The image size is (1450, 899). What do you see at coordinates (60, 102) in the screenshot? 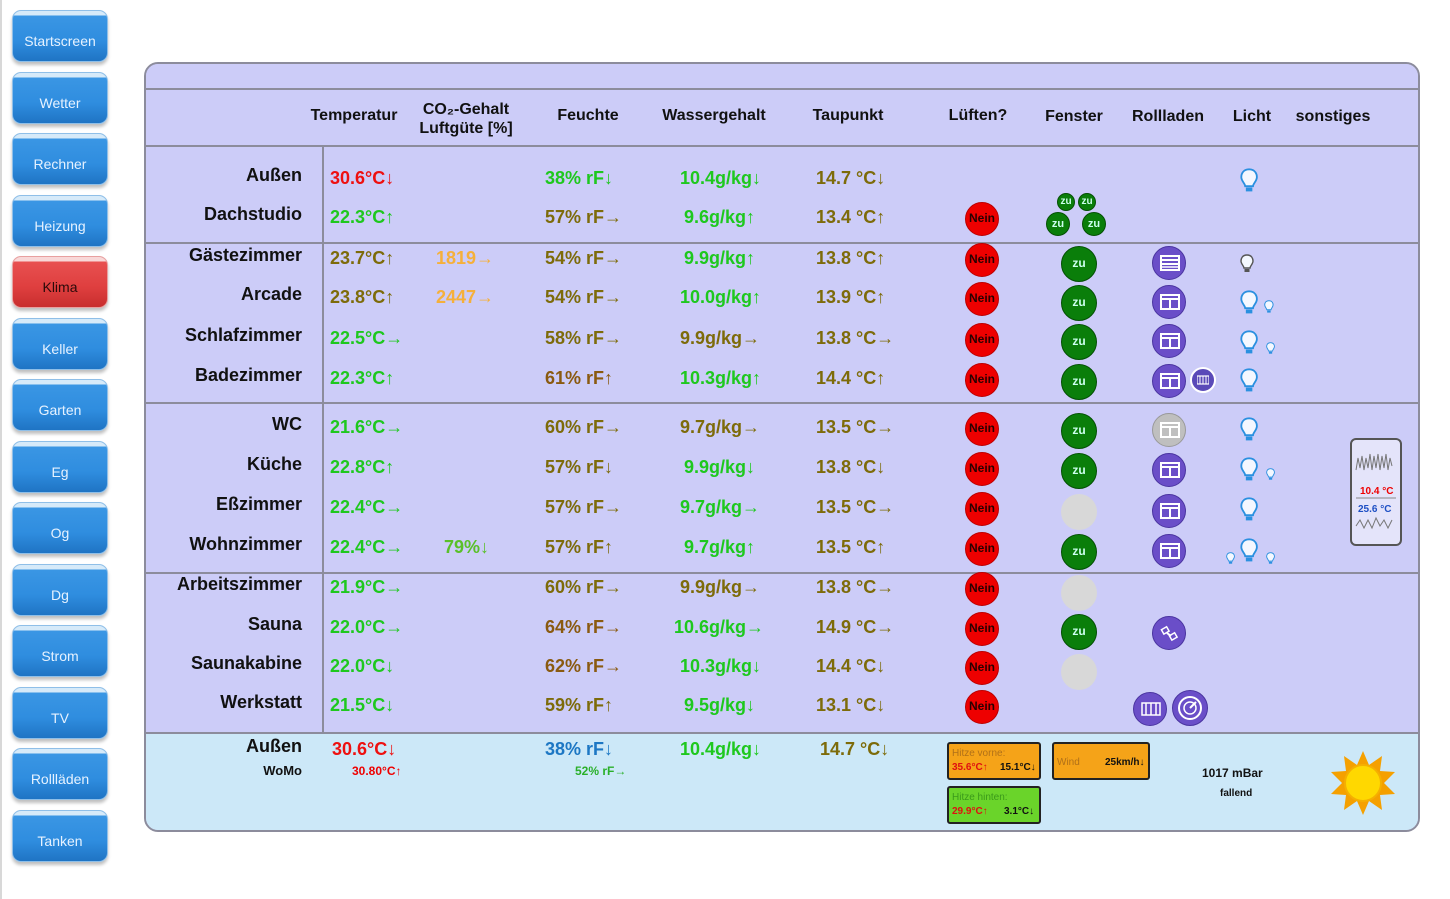
I see `nav-button-label: Wetter` at bounding box center [60, 102].